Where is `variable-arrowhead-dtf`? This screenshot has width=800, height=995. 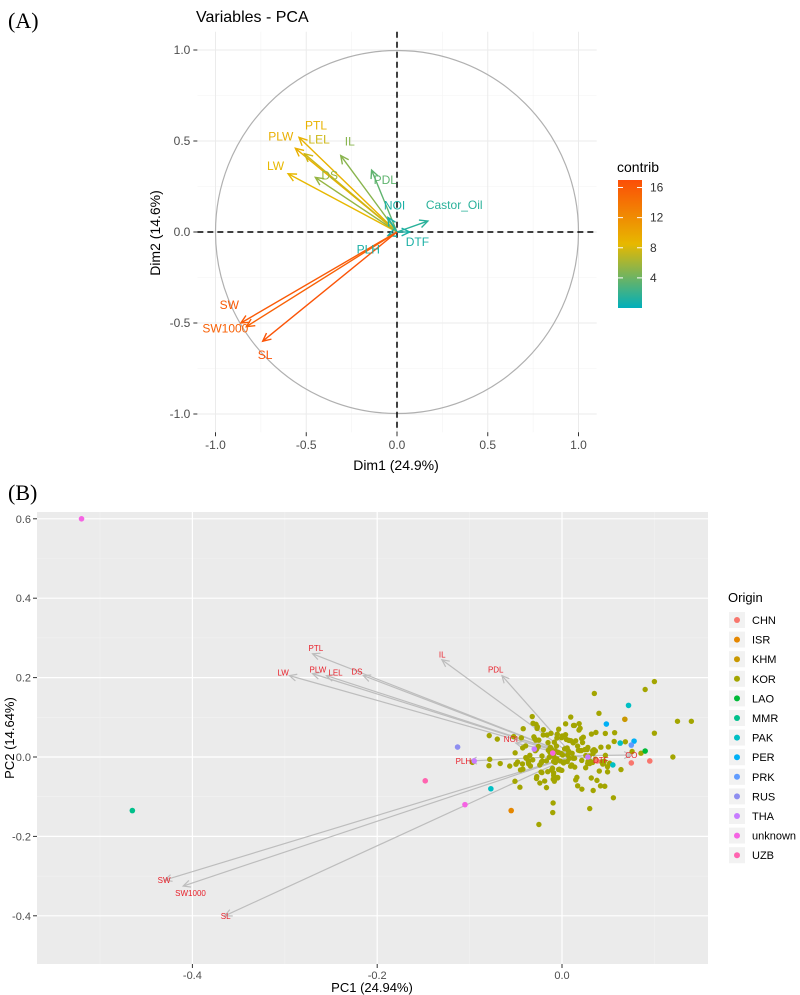 variable-arrowhead-dtf is located at coordinates (406, 232).